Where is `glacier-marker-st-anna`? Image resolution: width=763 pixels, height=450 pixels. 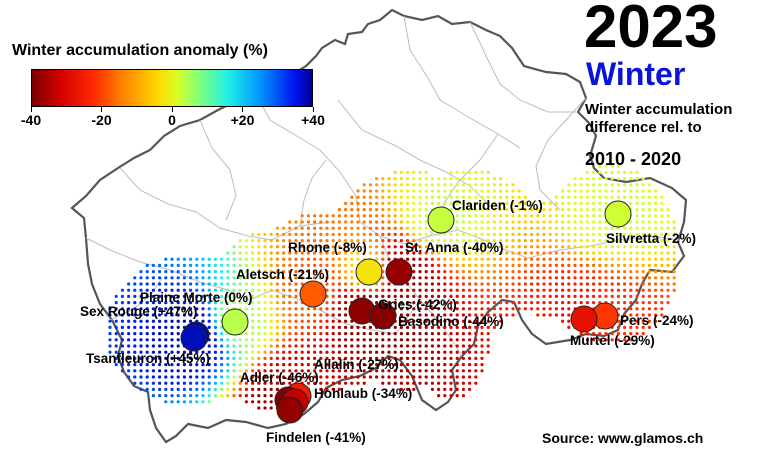 glacier-marker-st-anna is located at coordinates (399, 272).